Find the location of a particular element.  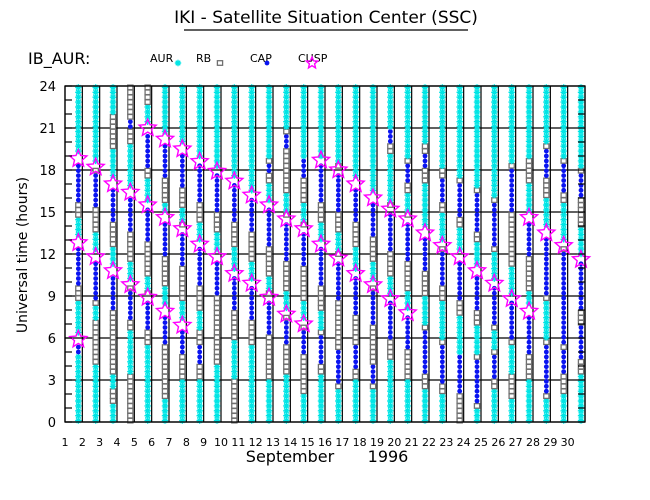

cusp-point is located at coordinates (494, 282).